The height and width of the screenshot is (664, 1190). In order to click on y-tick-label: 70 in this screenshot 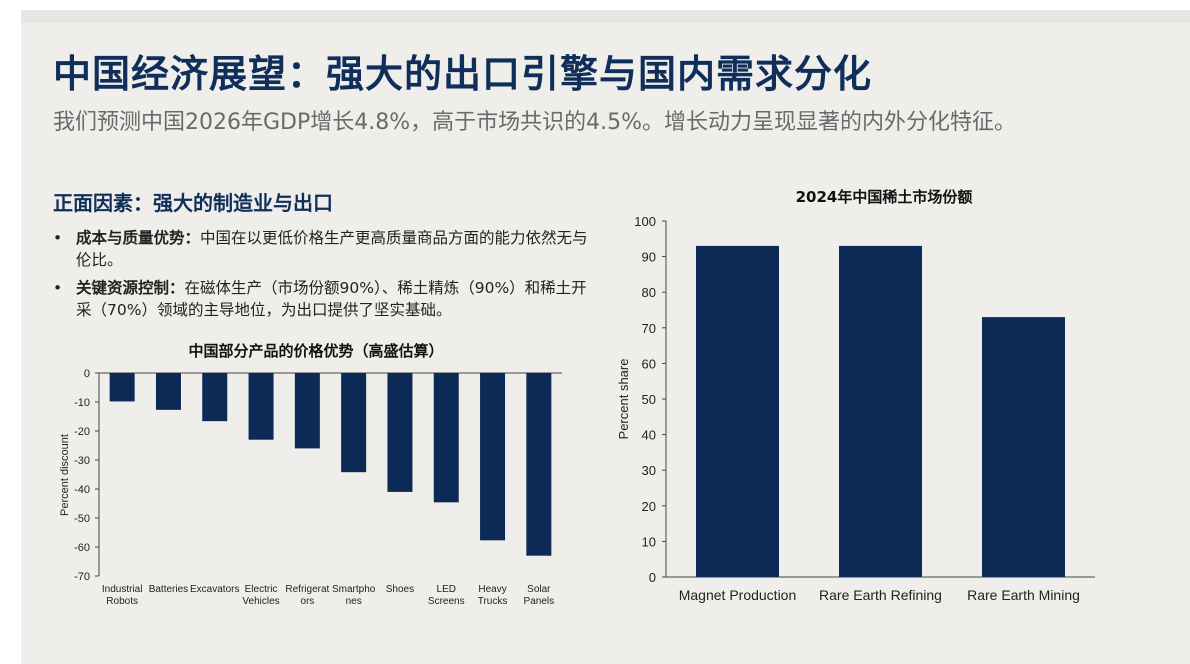, I will do `click(649, 328)`.